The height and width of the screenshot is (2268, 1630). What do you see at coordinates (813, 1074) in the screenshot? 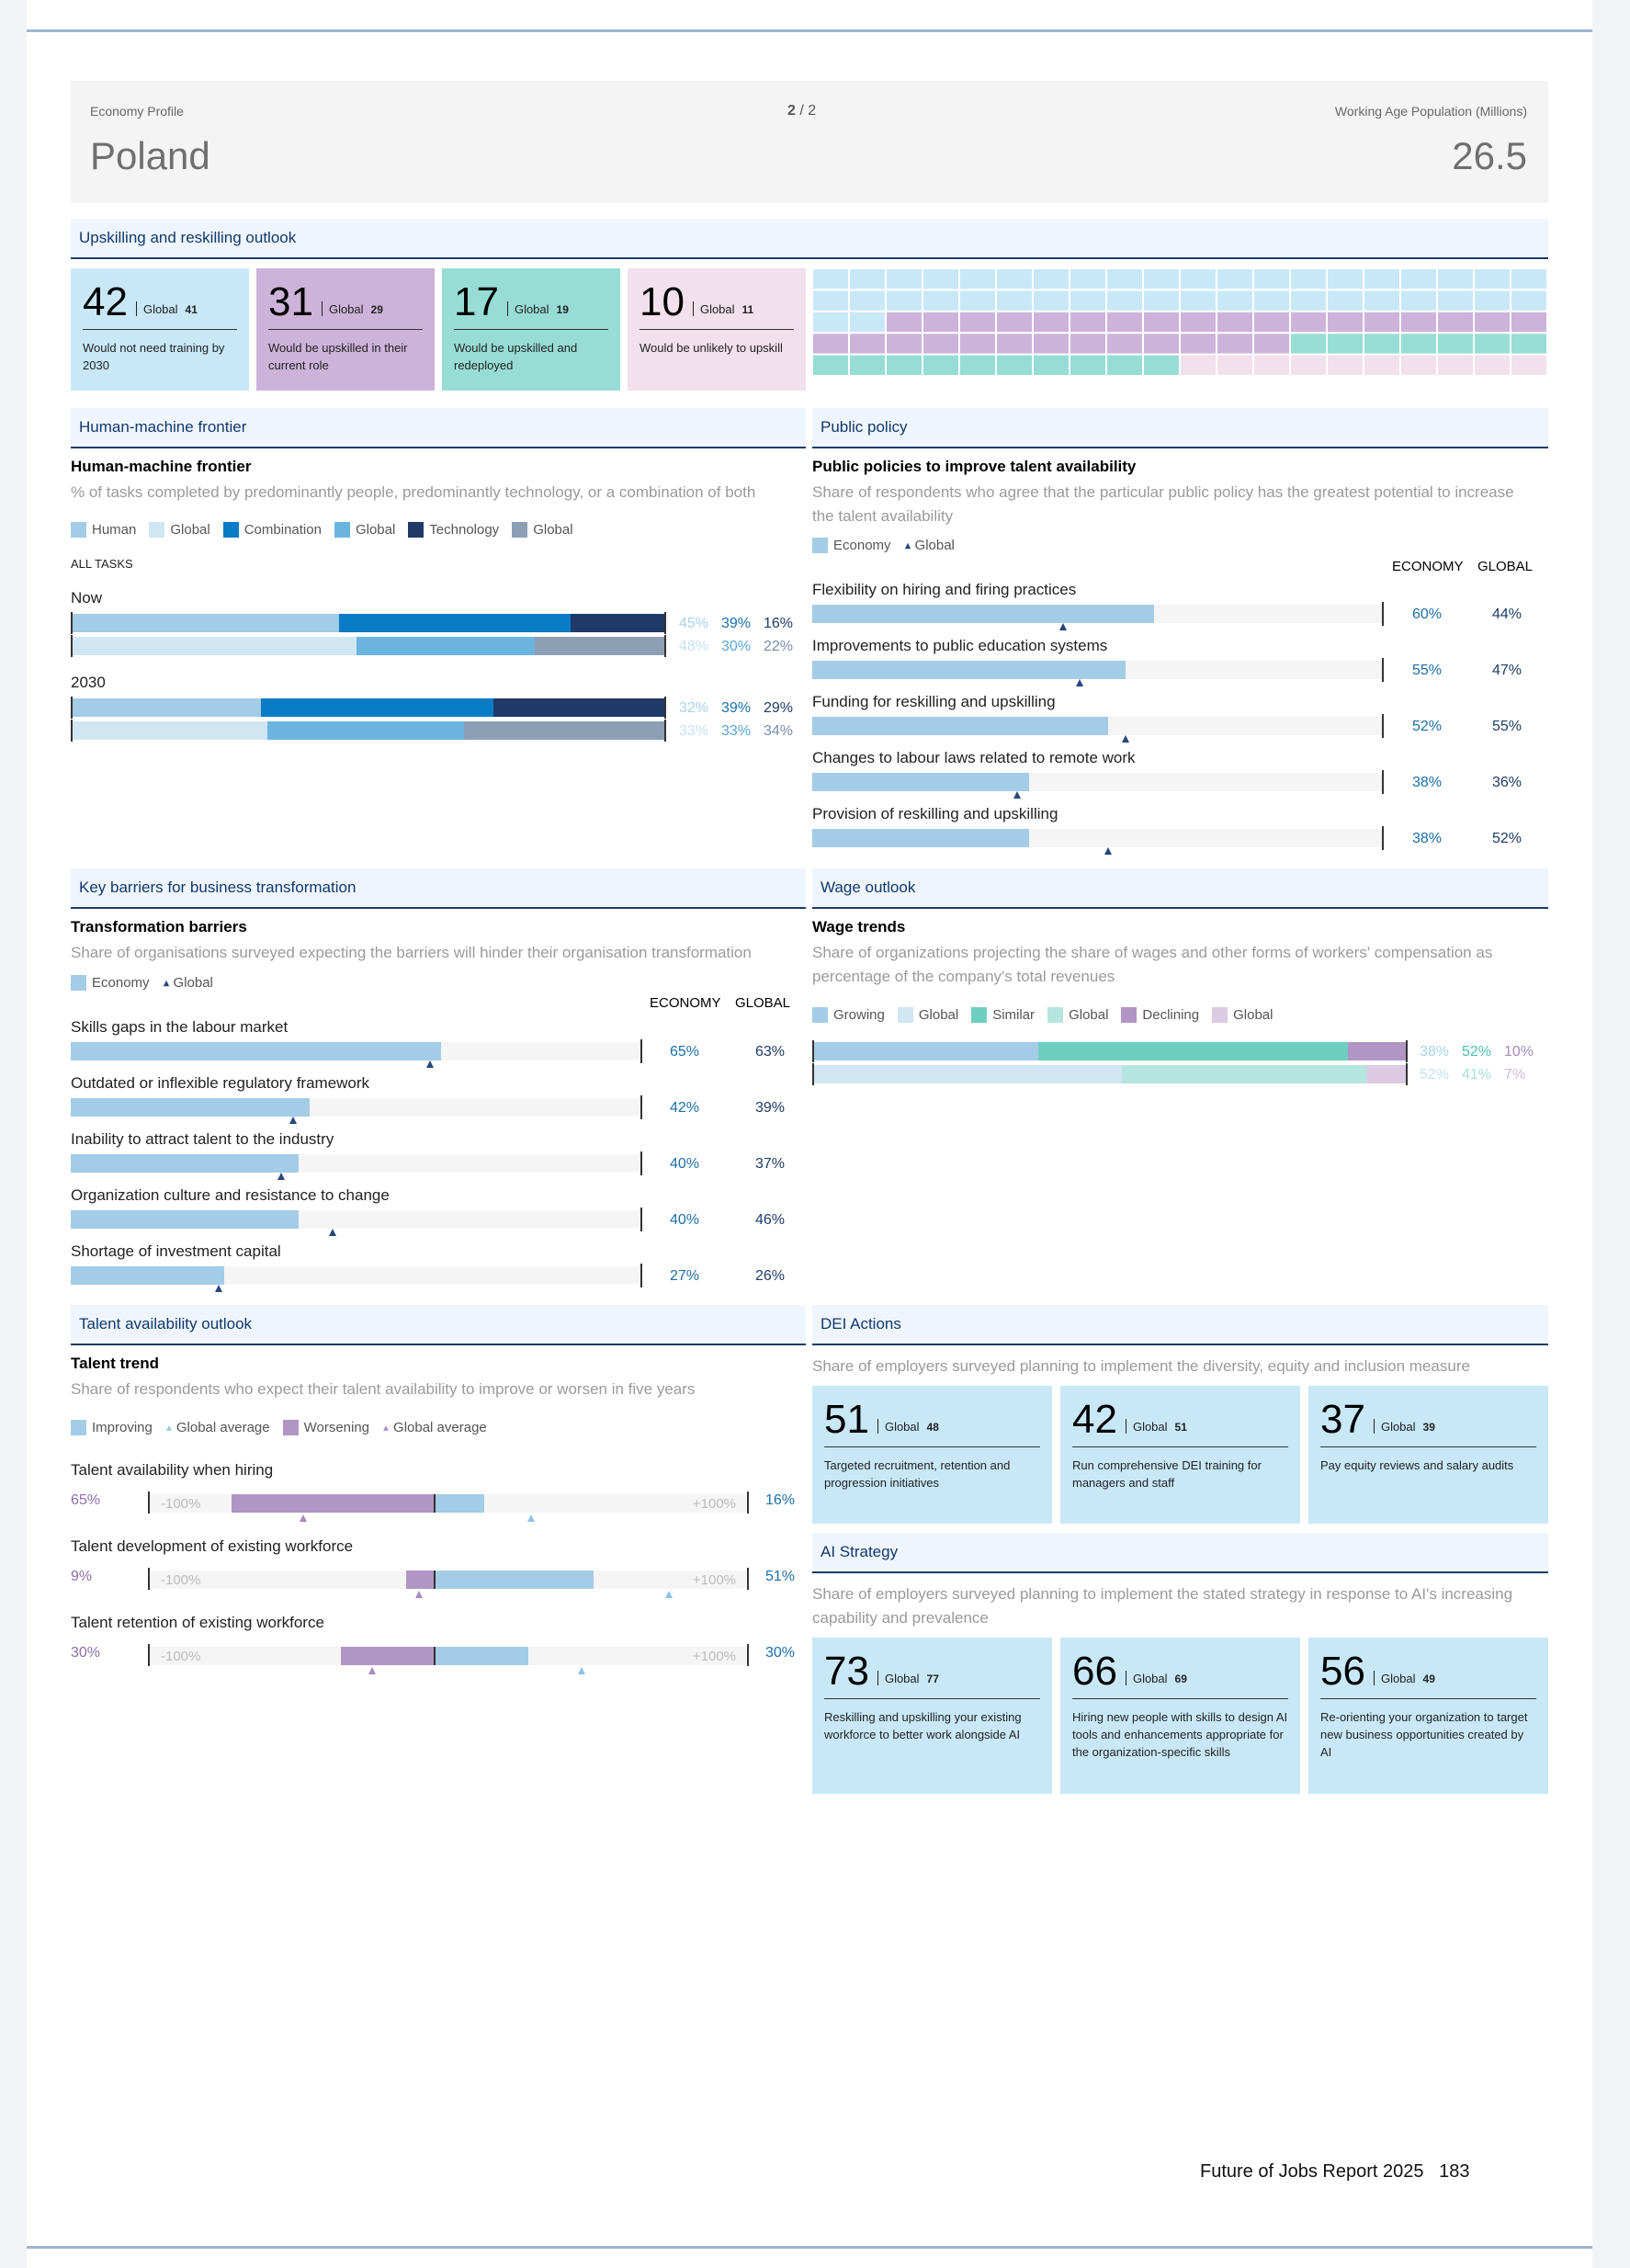
I see `wage-bar-start-tick` at bounding box center [813, 1074].